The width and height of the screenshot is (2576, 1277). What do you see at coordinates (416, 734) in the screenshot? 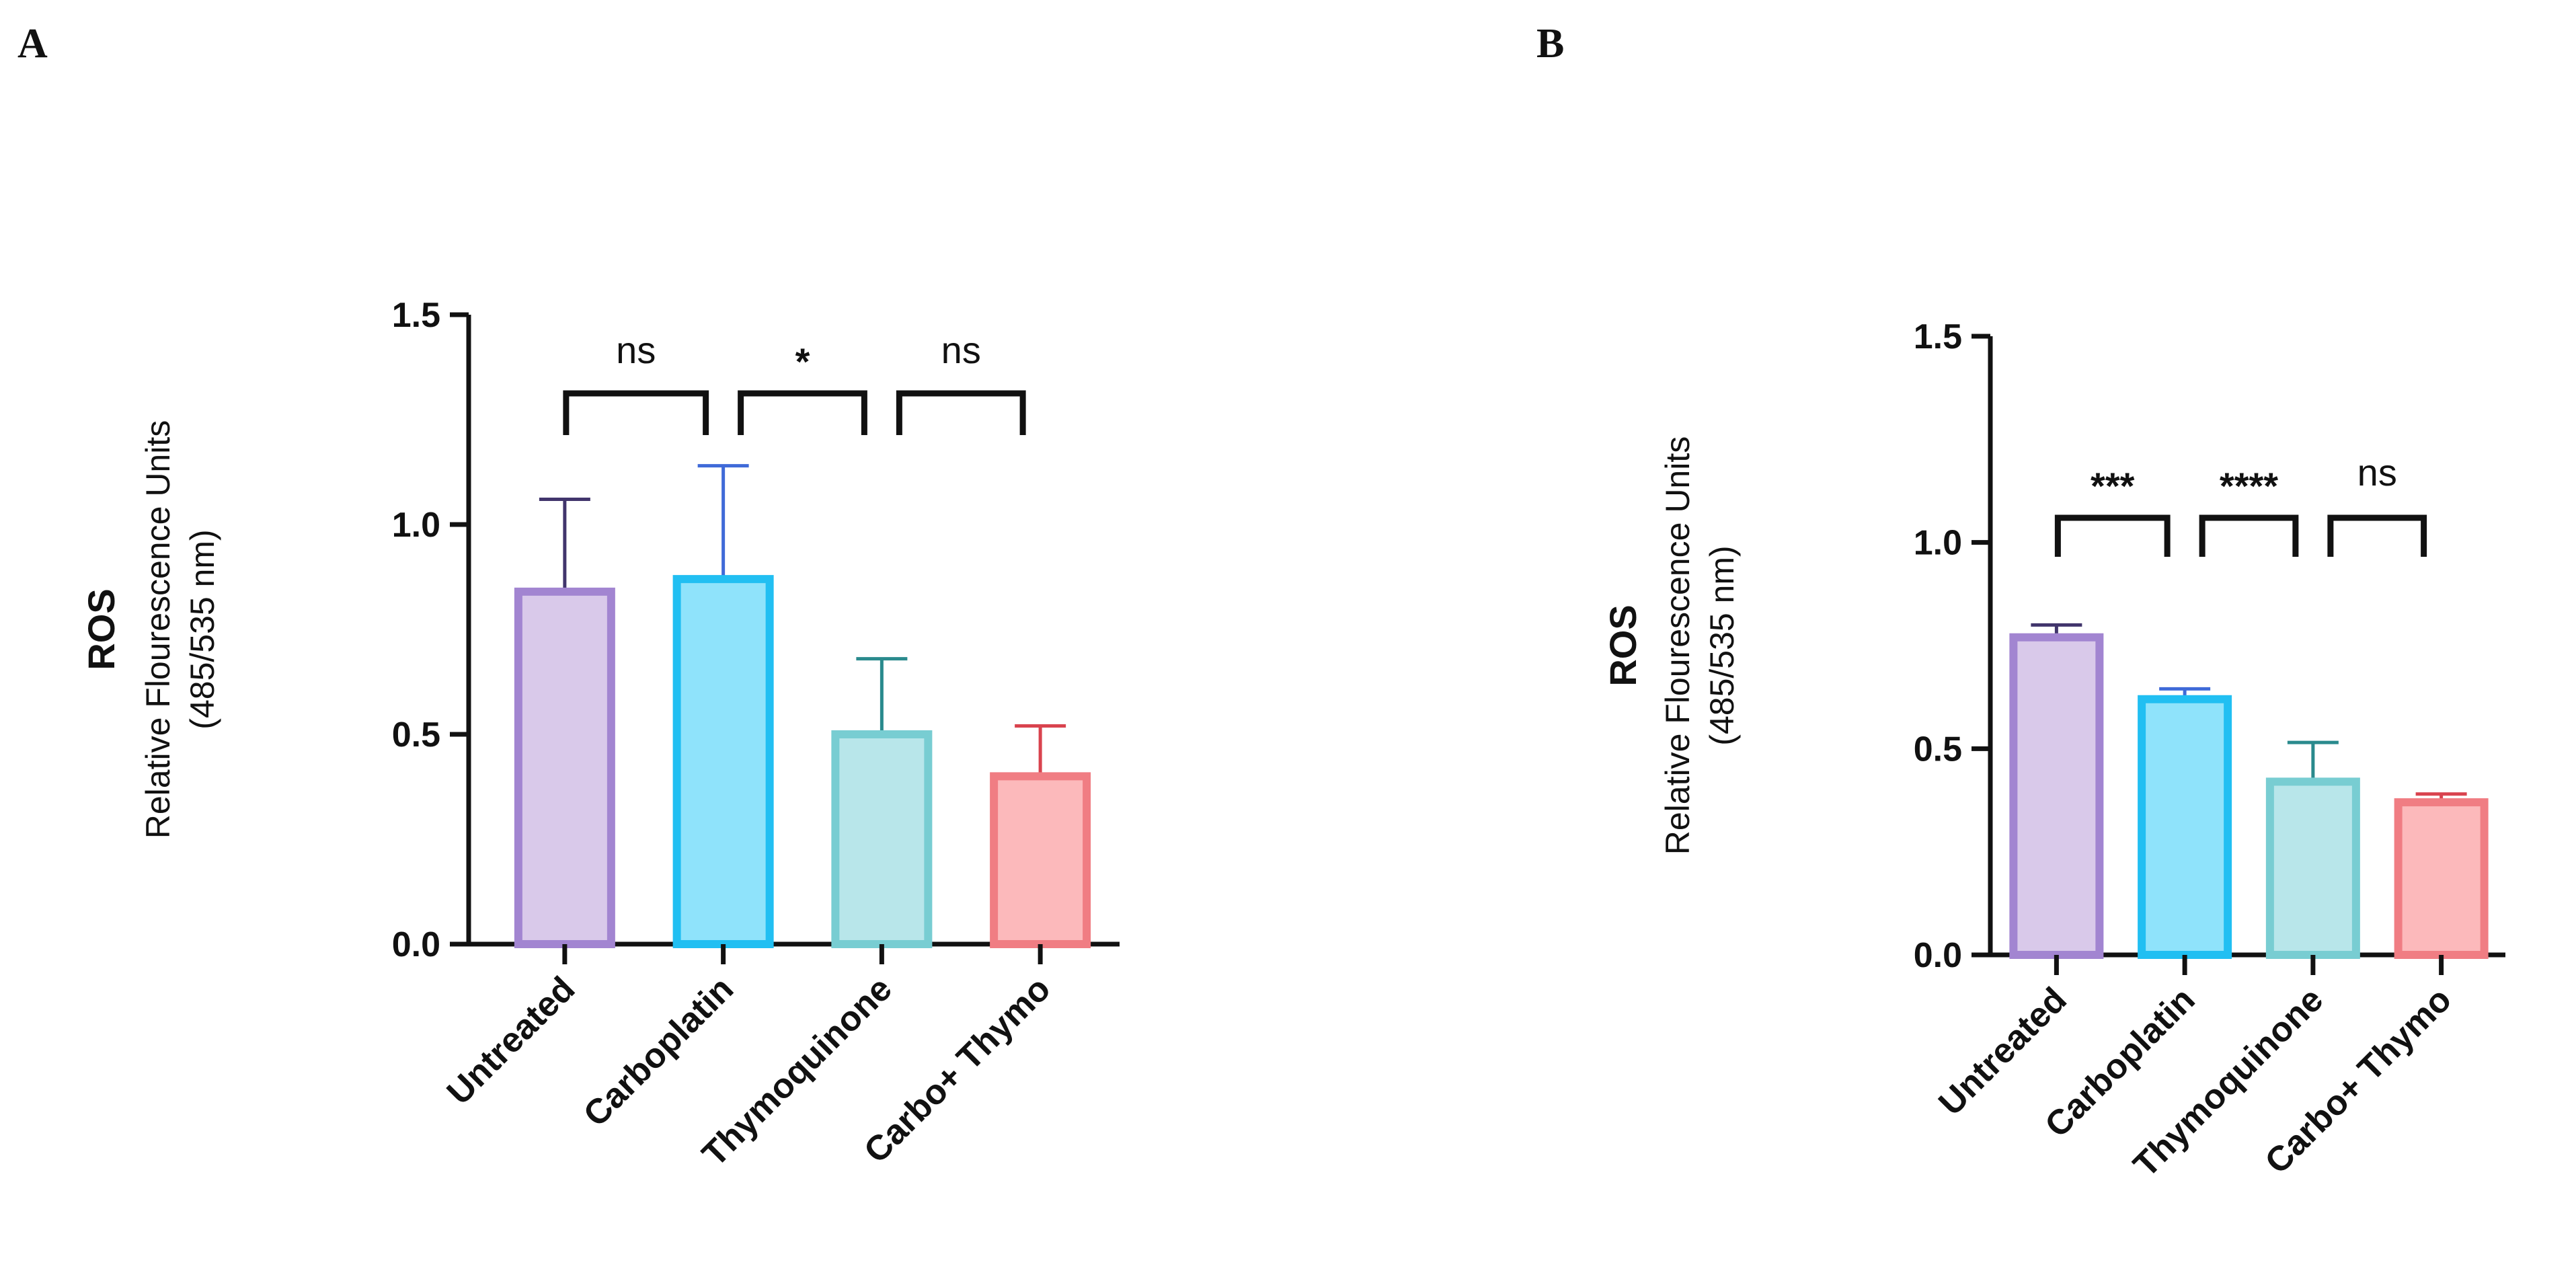
I see `y-tick-label-a: 0.5` at bounding box center [416, 734].